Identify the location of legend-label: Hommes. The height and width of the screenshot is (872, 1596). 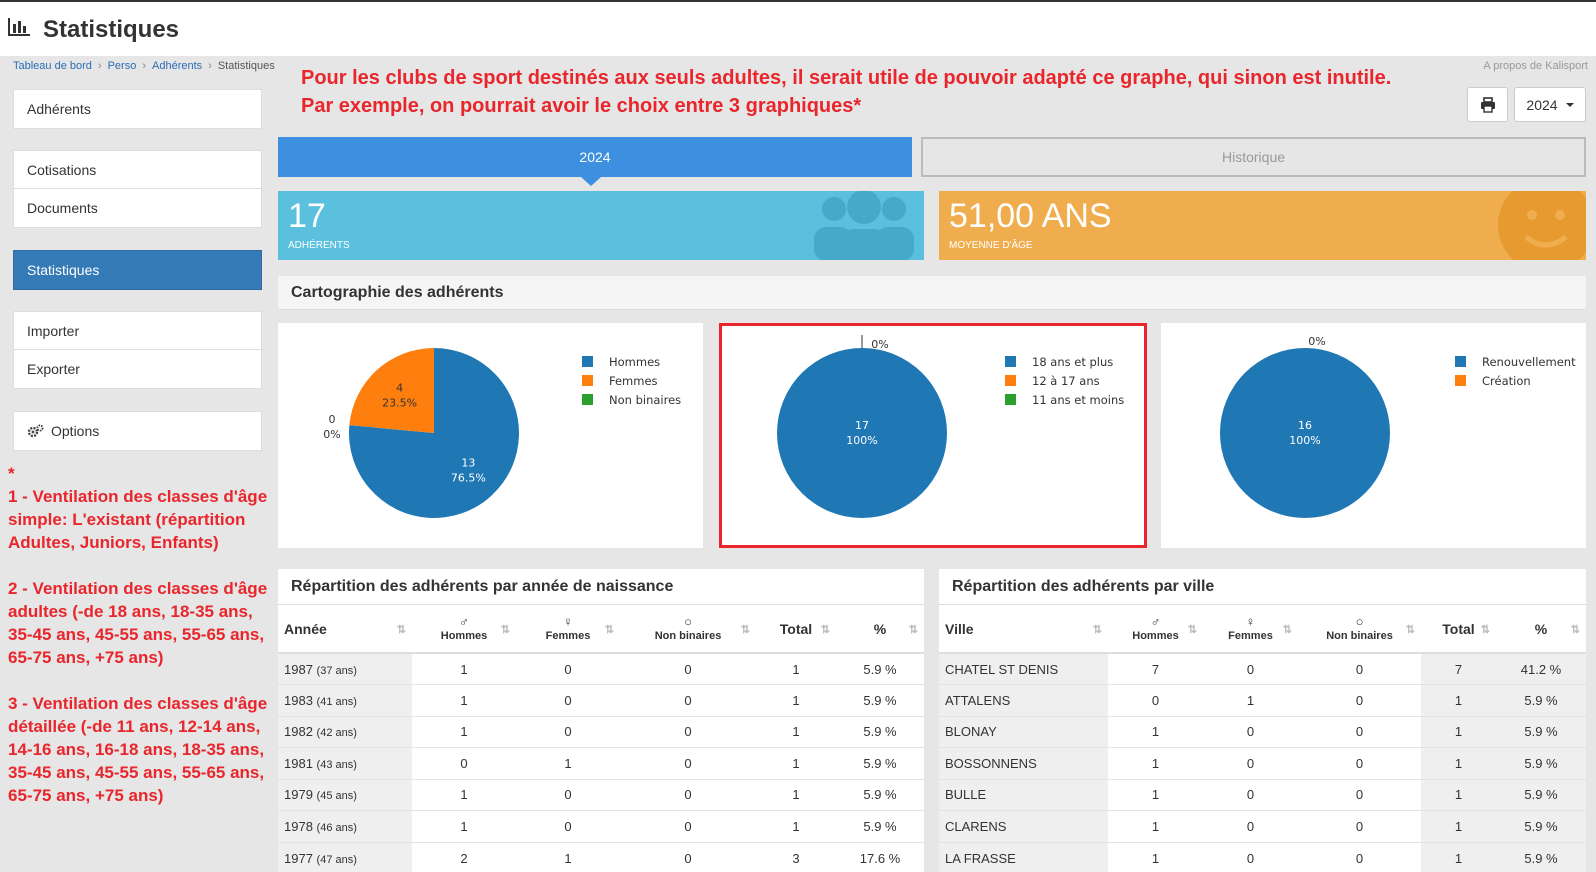
(634, 362).